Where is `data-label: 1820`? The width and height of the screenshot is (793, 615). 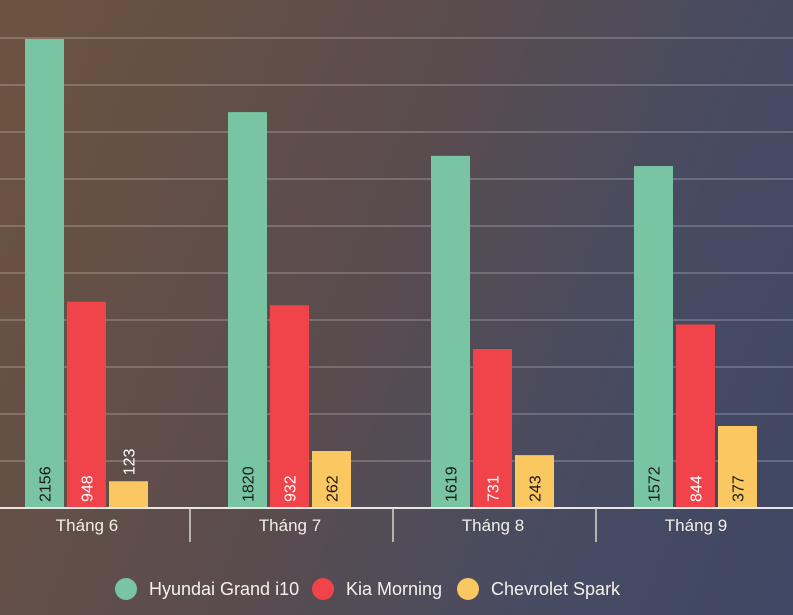
data-label: 1820 is located at coordinates (249, 484).